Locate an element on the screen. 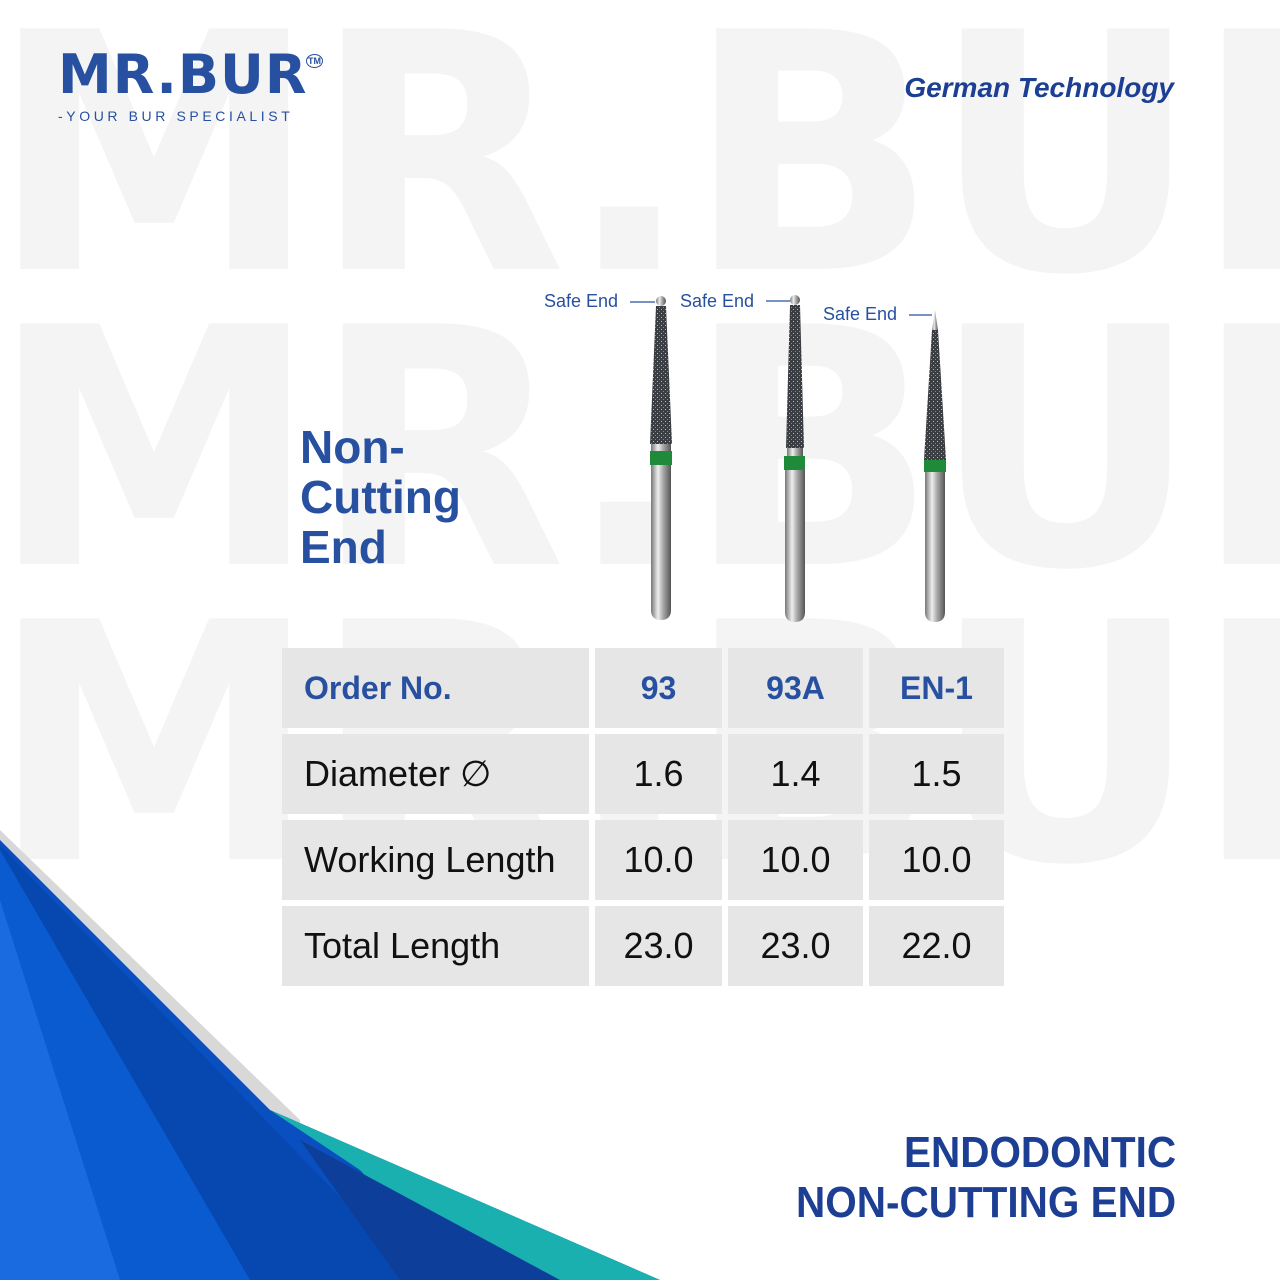 This screenshot has height=1280, width=1280. cell: 1.5 is located at coordinates (936, 774).